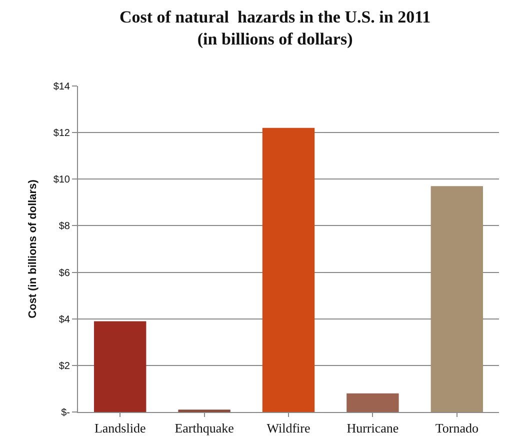 This screenshot has width=519, height=448. I want to click on x-tick-label: Wildfire, so click(288, 428).